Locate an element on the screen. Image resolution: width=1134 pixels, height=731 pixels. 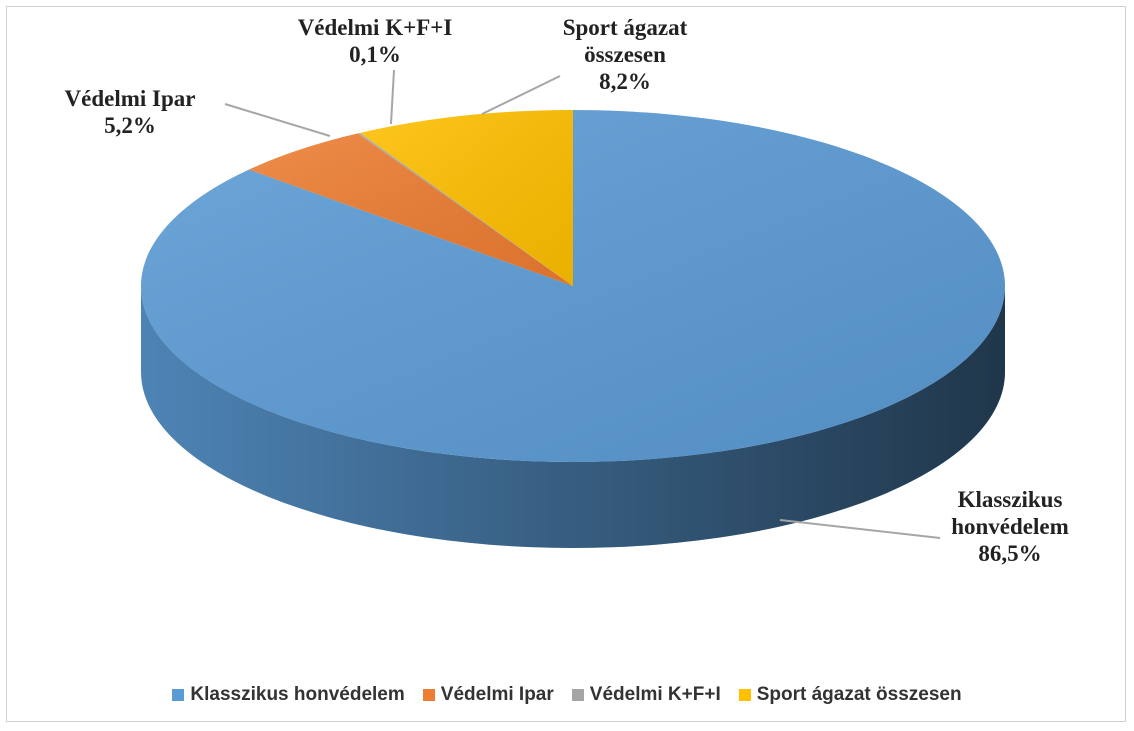
data-label-category: Védelmi K+F+I is located at coordinates (375, 27).